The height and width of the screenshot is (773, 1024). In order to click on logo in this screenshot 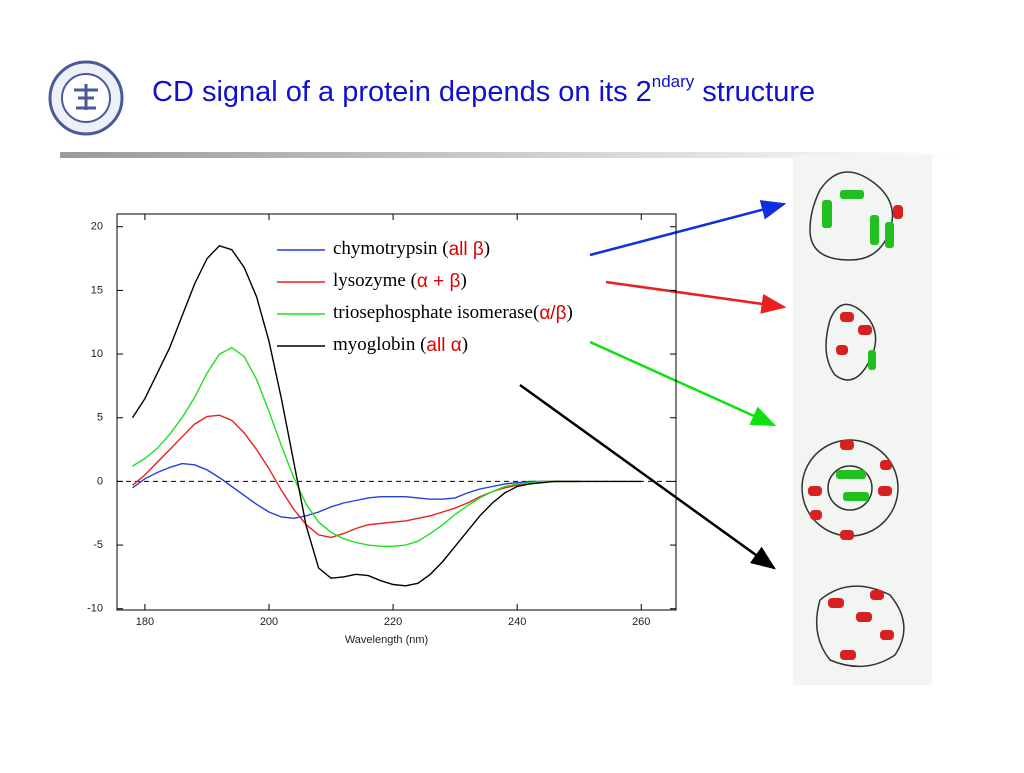, I will do `click(86, 98)`.